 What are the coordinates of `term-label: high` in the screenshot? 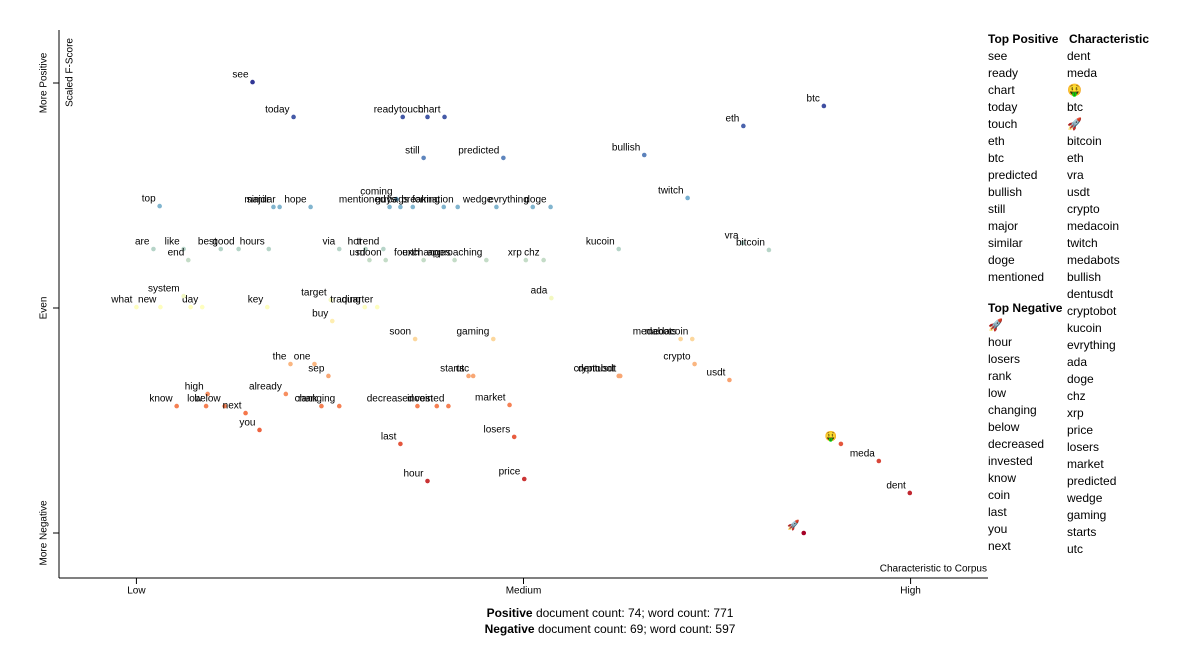 It's located at (194, 387).